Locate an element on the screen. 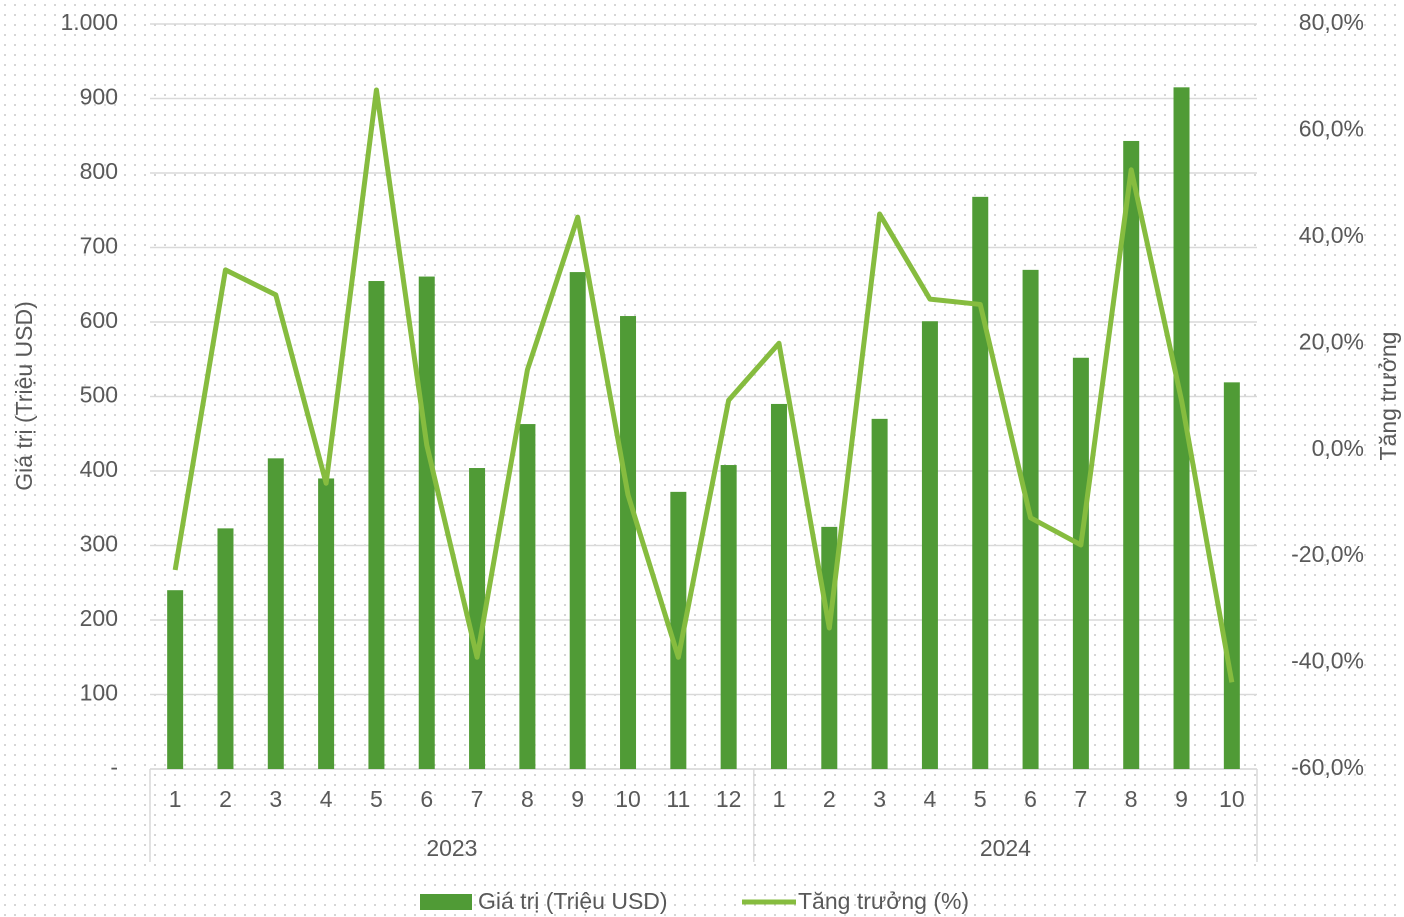 Image resolution: width=1404 pixels, height=917 pixels. y2-tick-label: 20,0% is located at coordinates (1331, 341).